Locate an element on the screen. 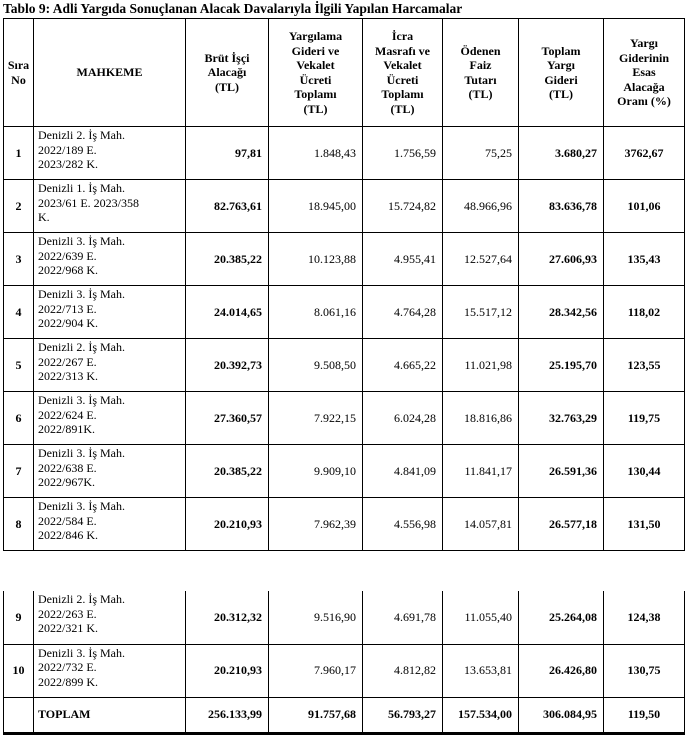 The width and height of the screenshot is (686, 744). toplam-gider-cell: 26.591,36 is located at coordinates (561, 471).